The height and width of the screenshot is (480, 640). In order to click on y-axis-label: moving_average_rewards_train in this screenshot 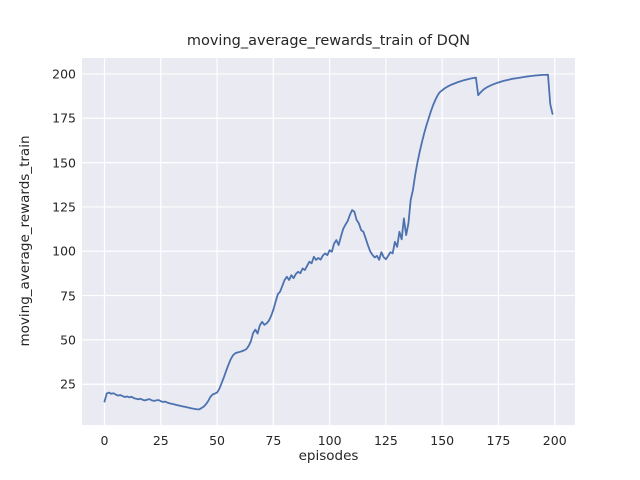, I will do `click(25, 241)`.